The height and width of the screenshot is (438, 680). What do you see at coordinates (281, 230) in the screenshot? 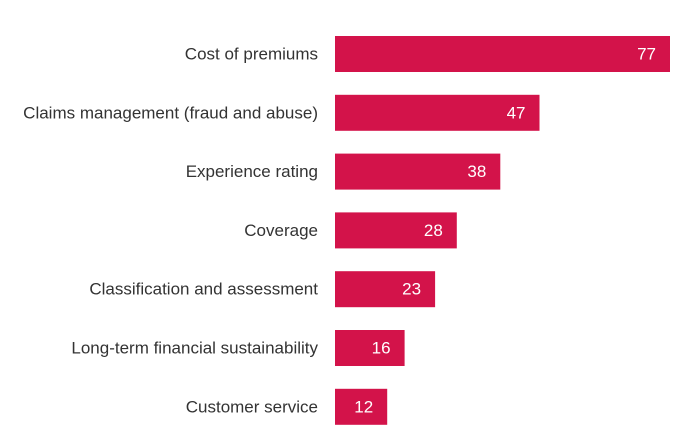
I see `category-label: Coverage` at bounding box center [281, 230].